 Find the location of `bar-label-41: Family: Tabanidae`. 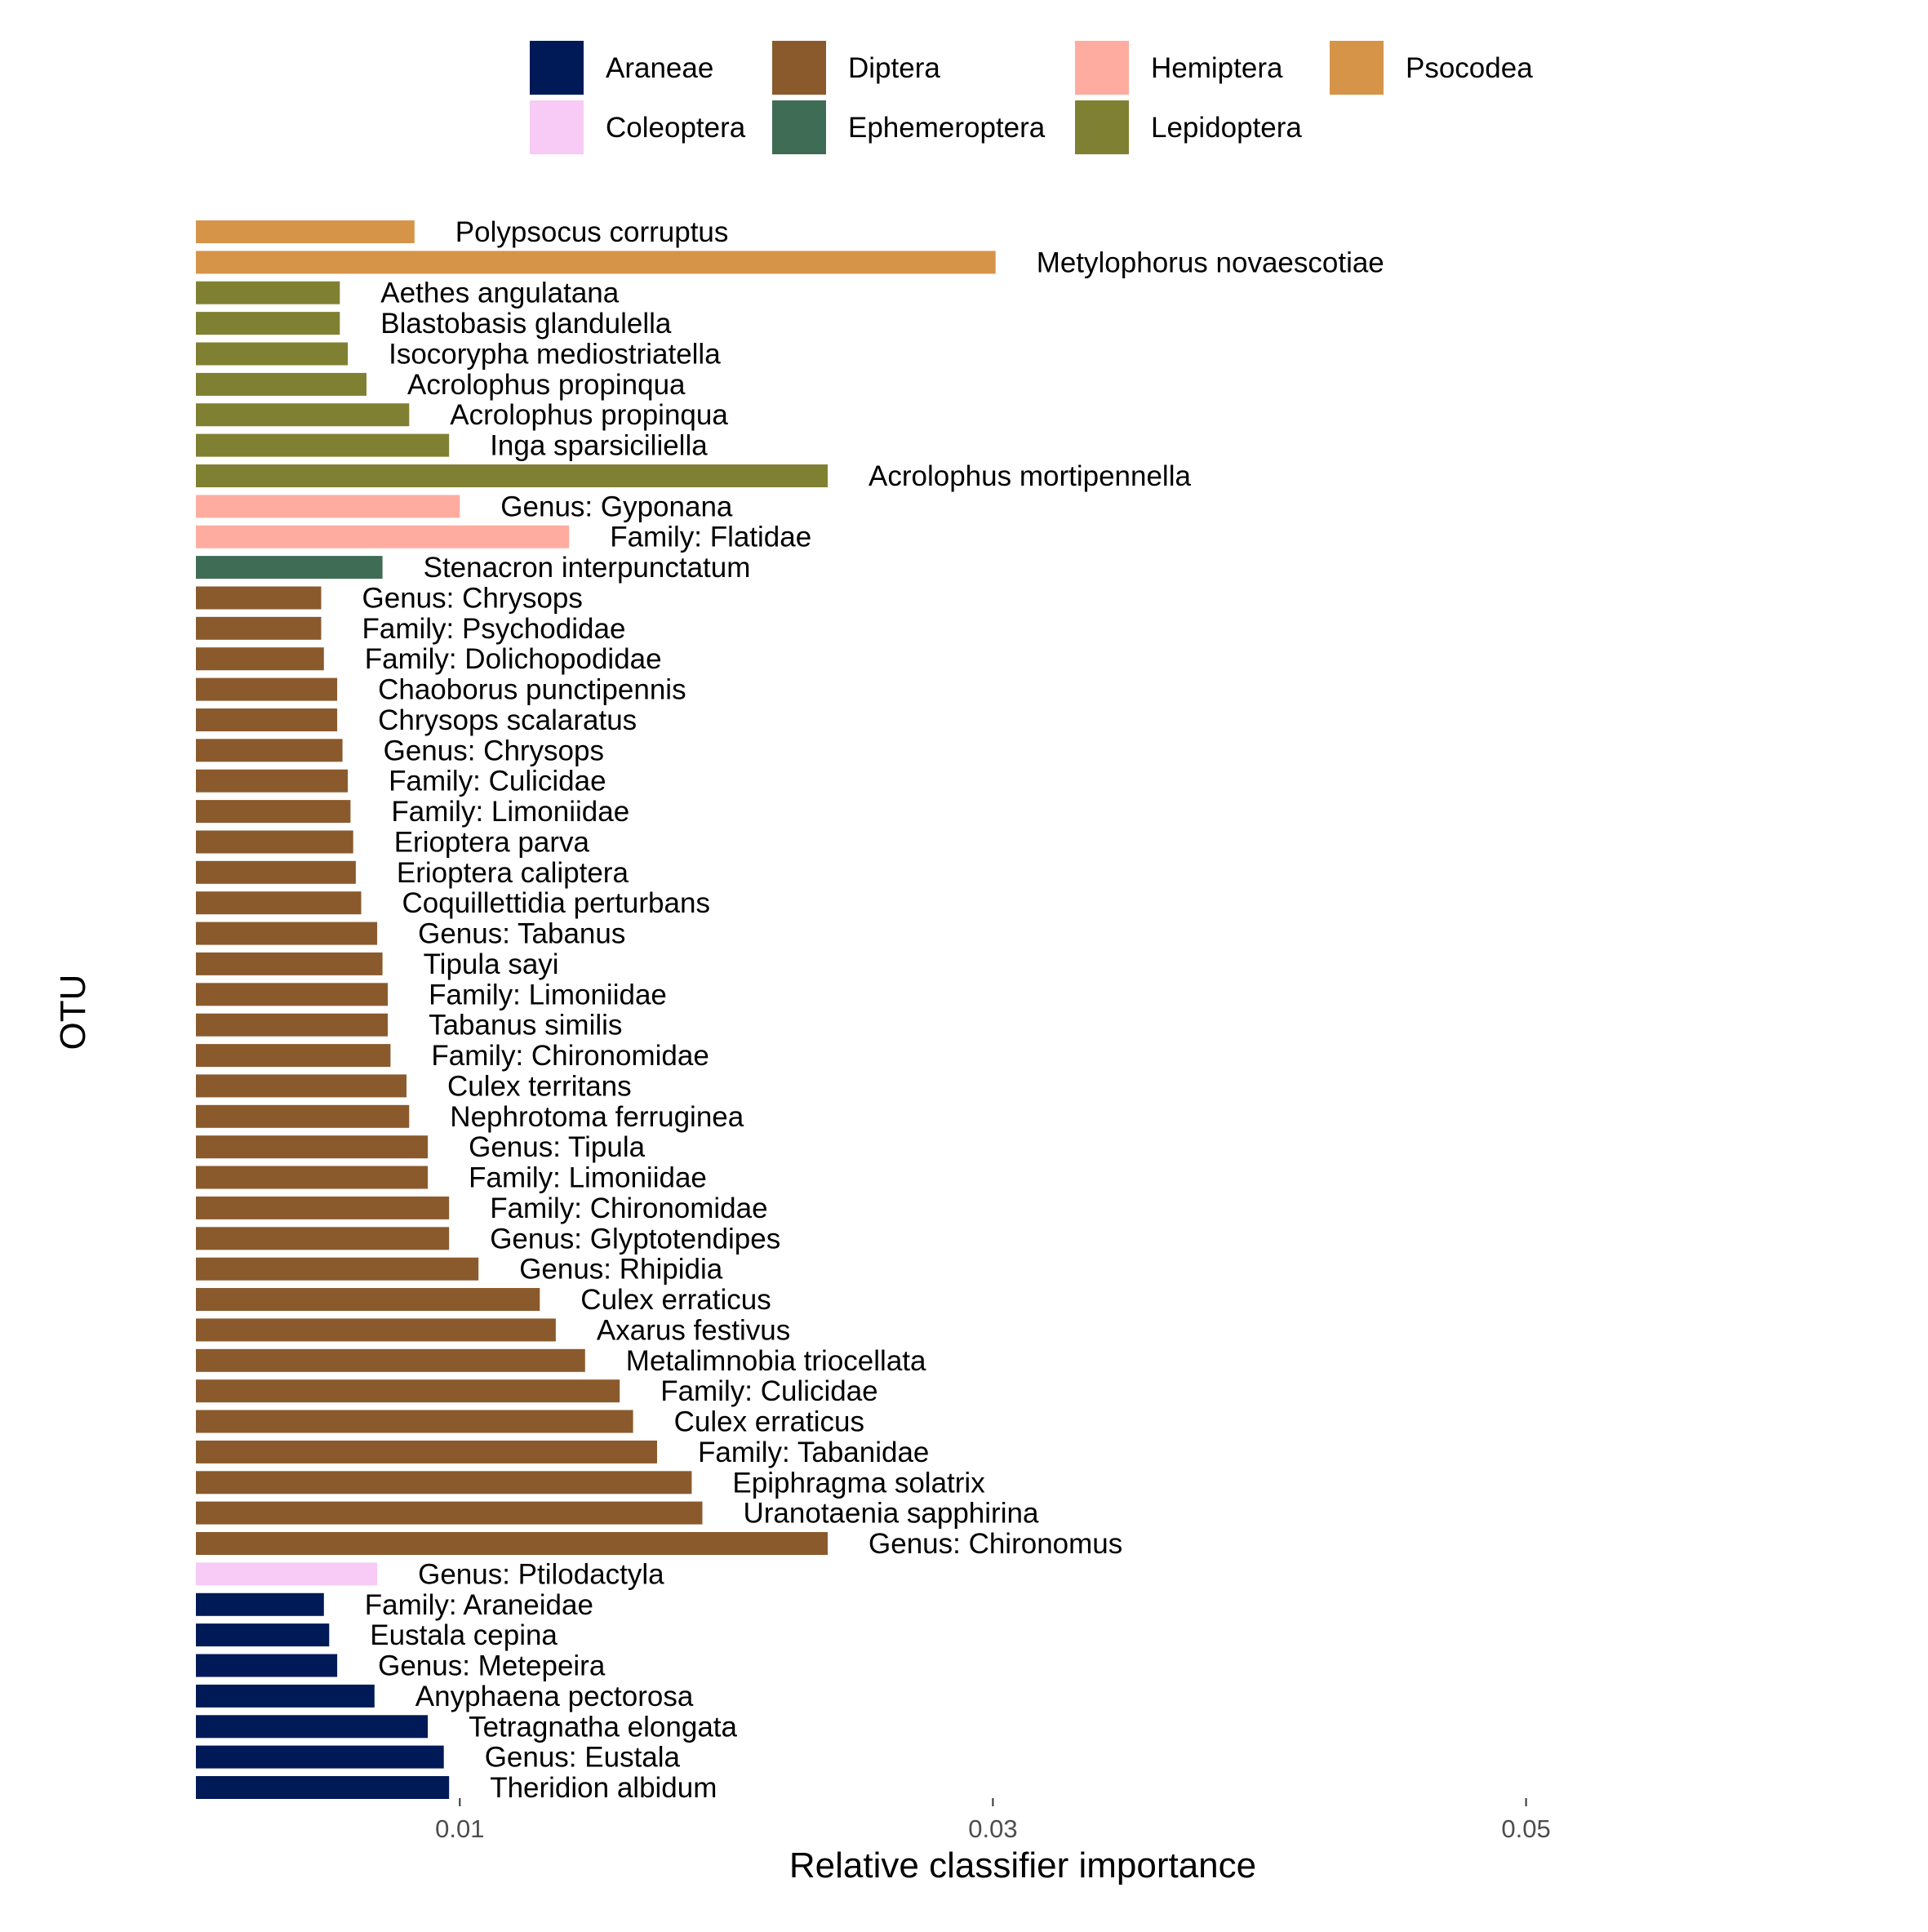

bar-label-41: Family: Tabanidae is located at coordinates (813, 1452).